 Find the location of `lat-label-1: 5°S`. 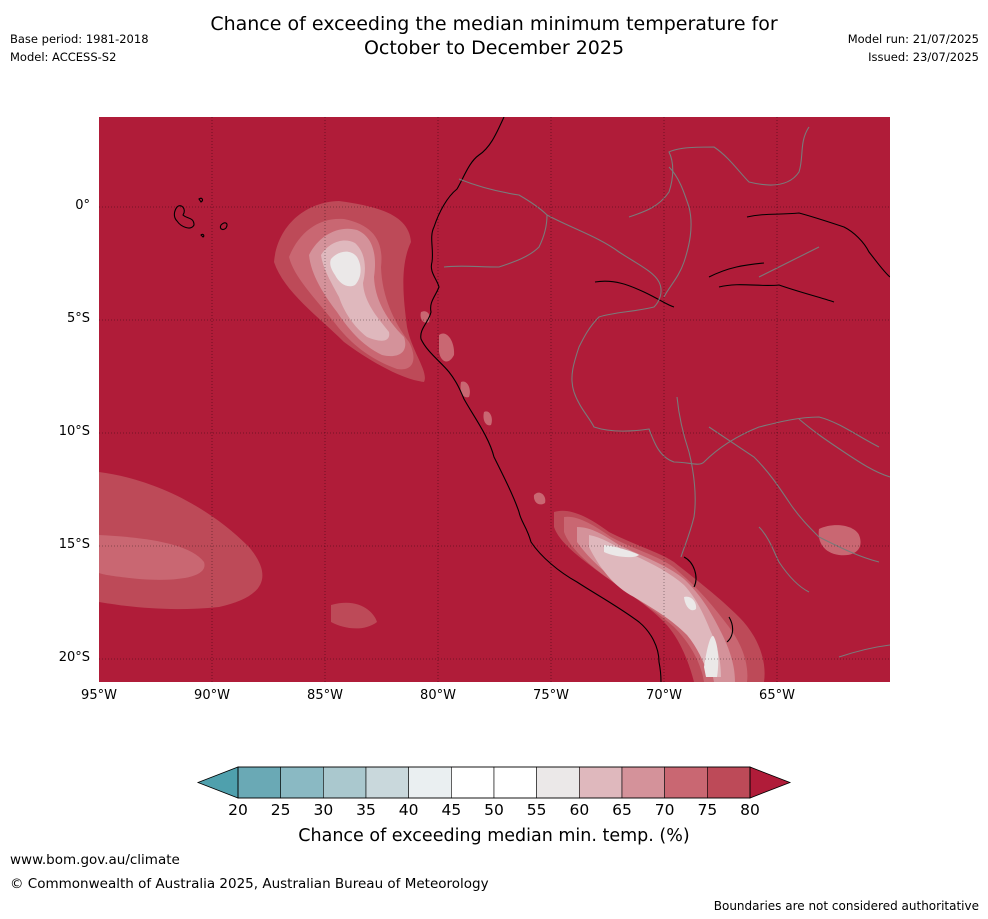

lat-label-1: 5°S is located at coordinates (78, 318).